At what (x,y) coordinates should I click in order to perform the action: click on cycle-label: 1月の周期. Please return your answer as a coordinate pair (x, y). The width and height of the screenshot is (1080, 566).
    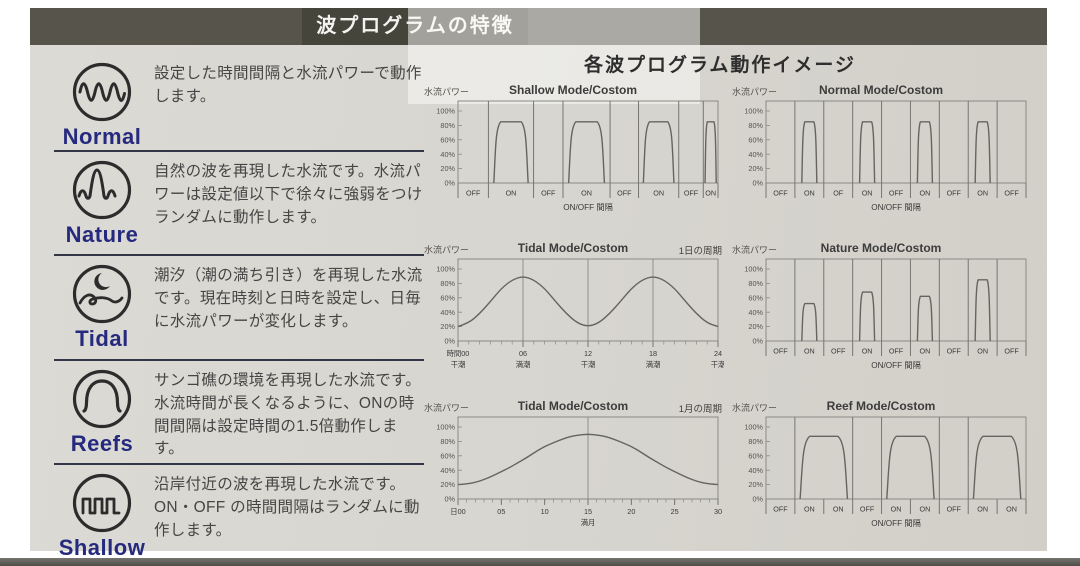
    Looking at the image, I should click on (700, 409).